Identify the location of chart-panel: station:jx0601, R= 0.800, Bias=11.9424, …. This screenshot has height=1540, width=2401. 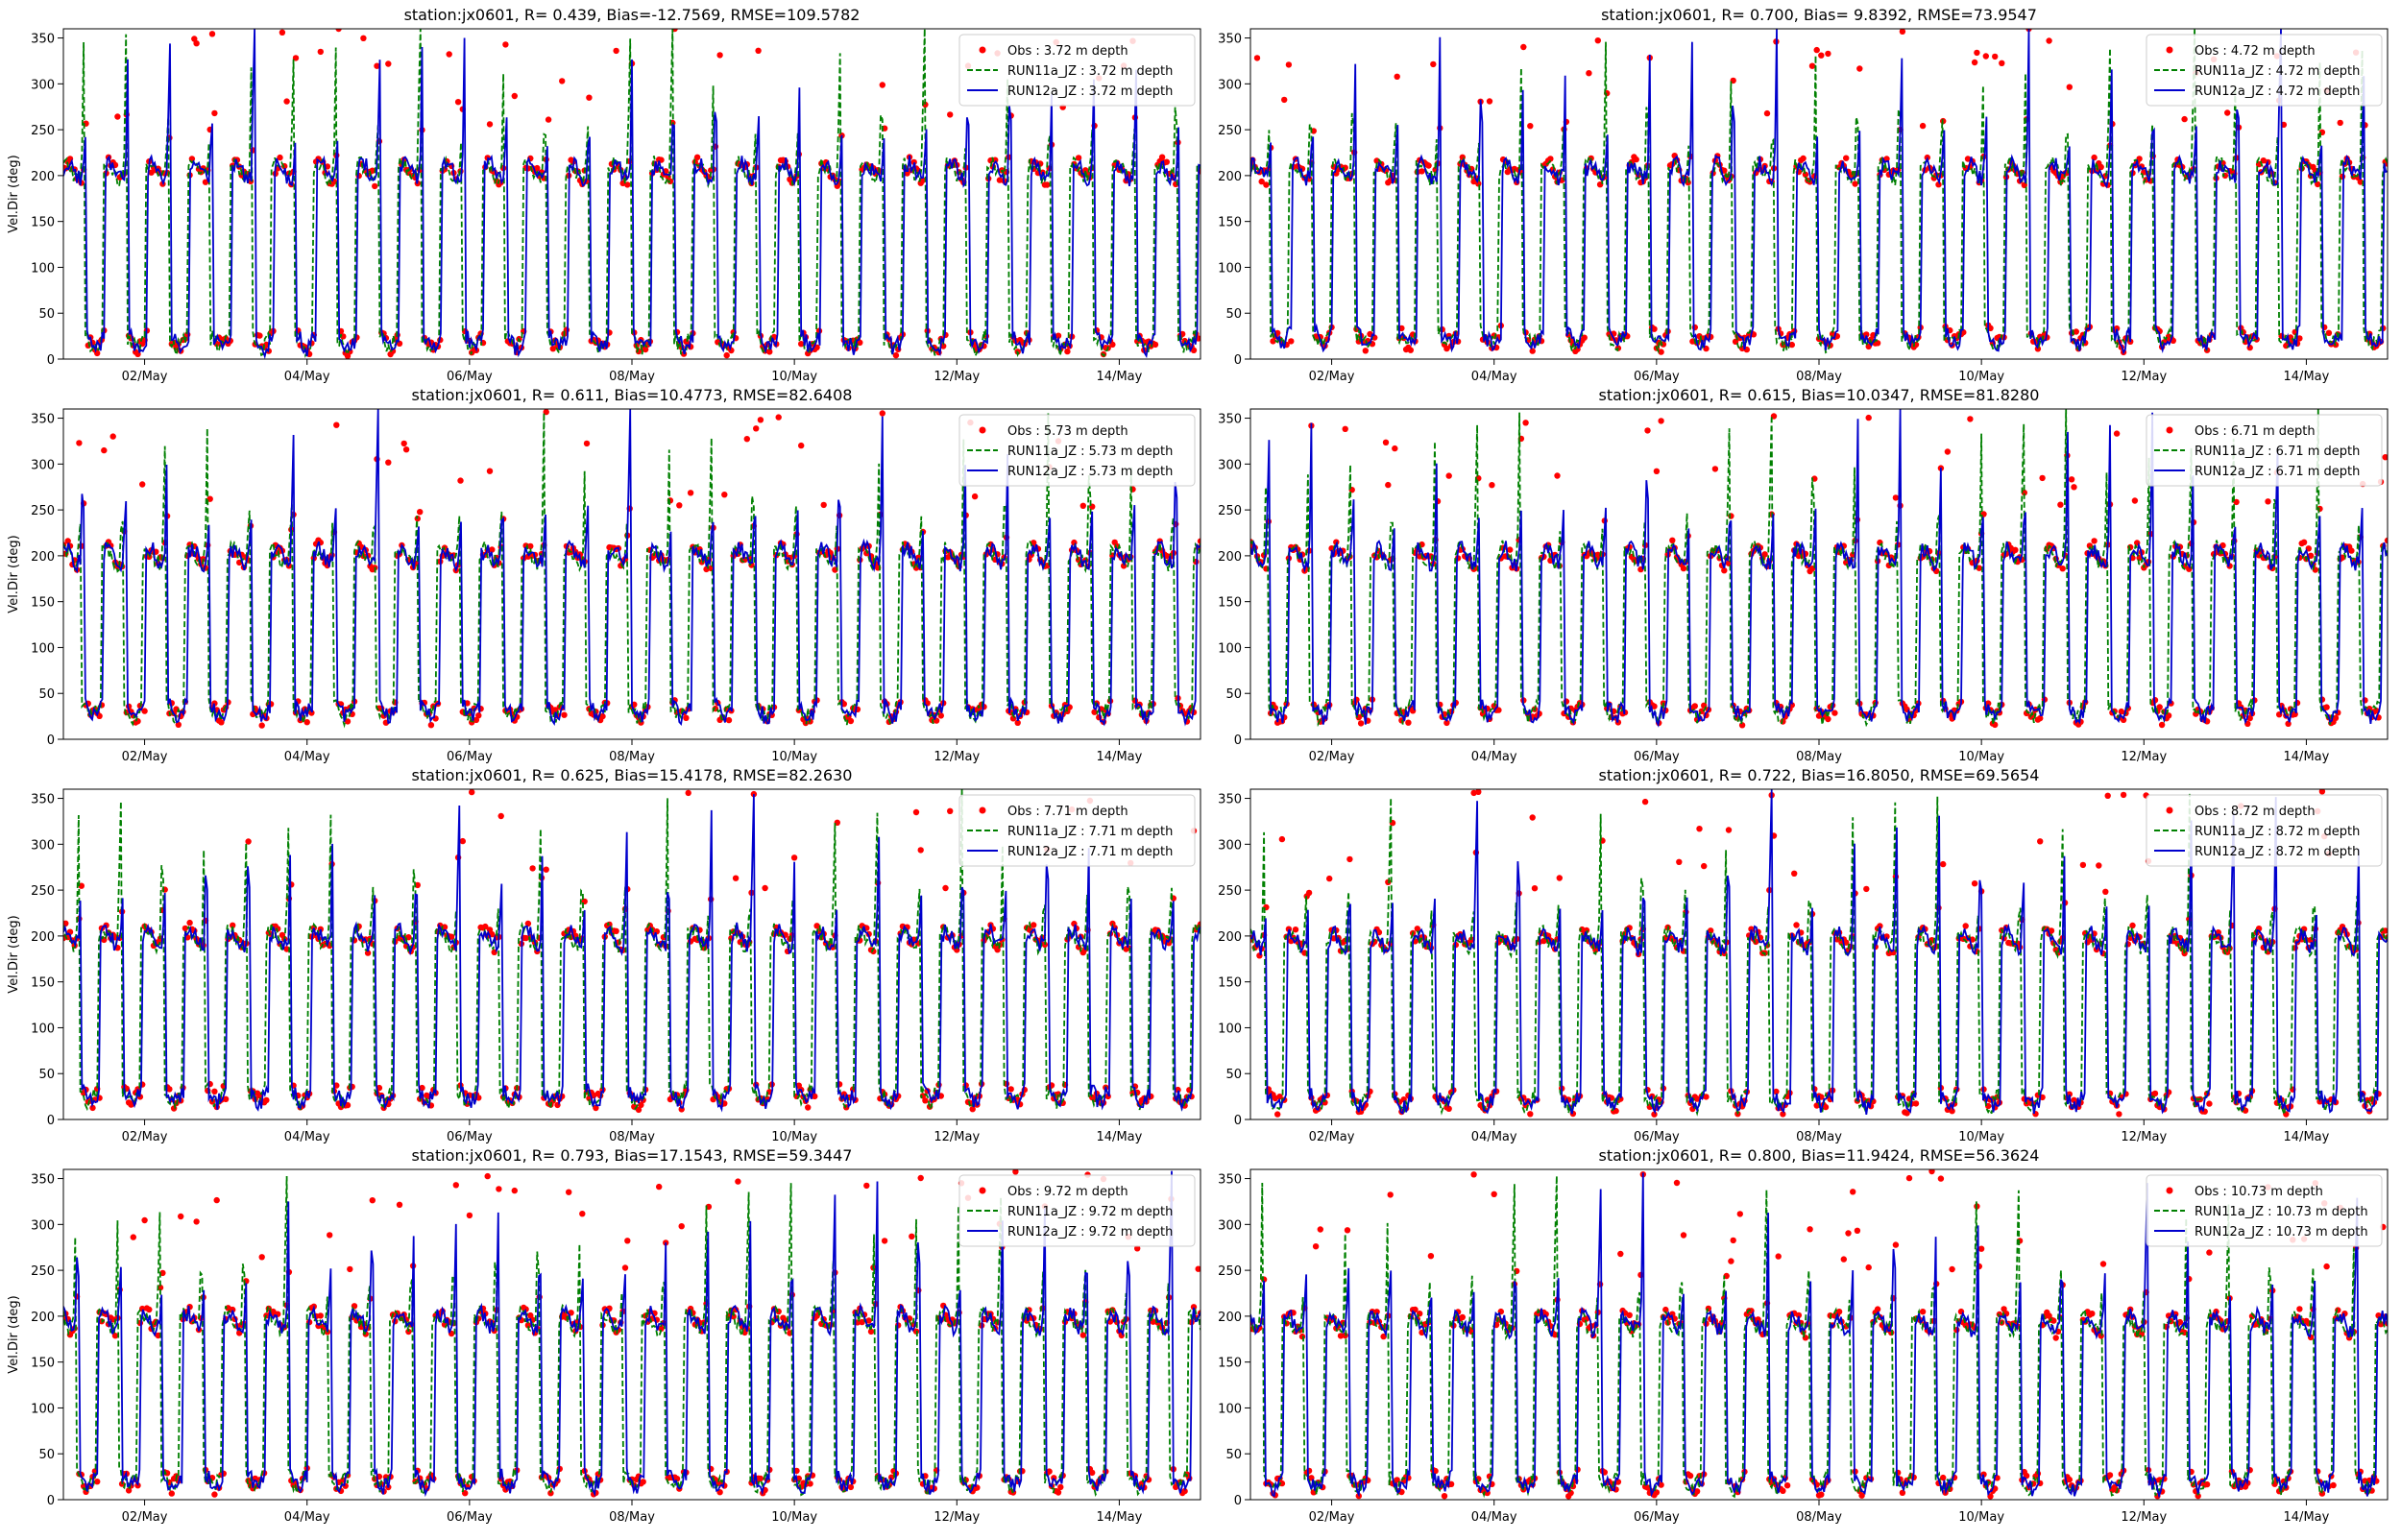
(1804, 1336).